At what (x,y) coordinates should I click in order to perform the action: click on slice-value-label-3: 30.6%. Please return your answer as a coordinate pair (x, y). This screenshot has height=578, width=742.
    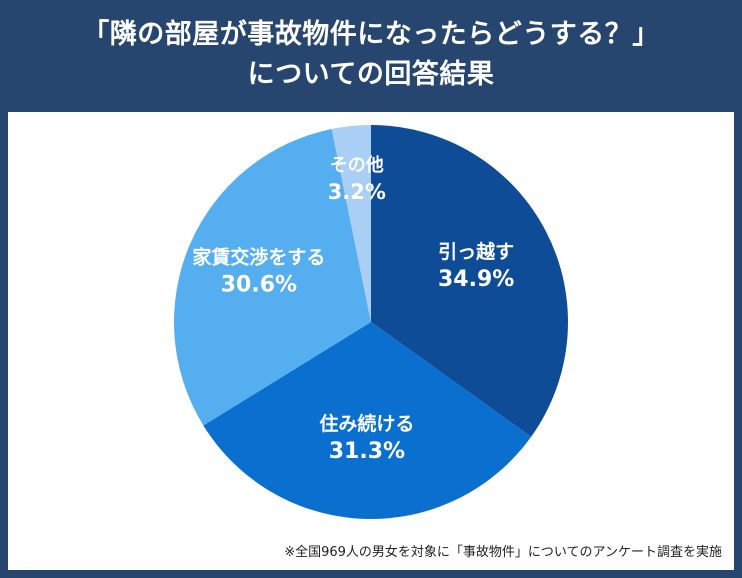
    Looking at the image, I should click on (259, 284).